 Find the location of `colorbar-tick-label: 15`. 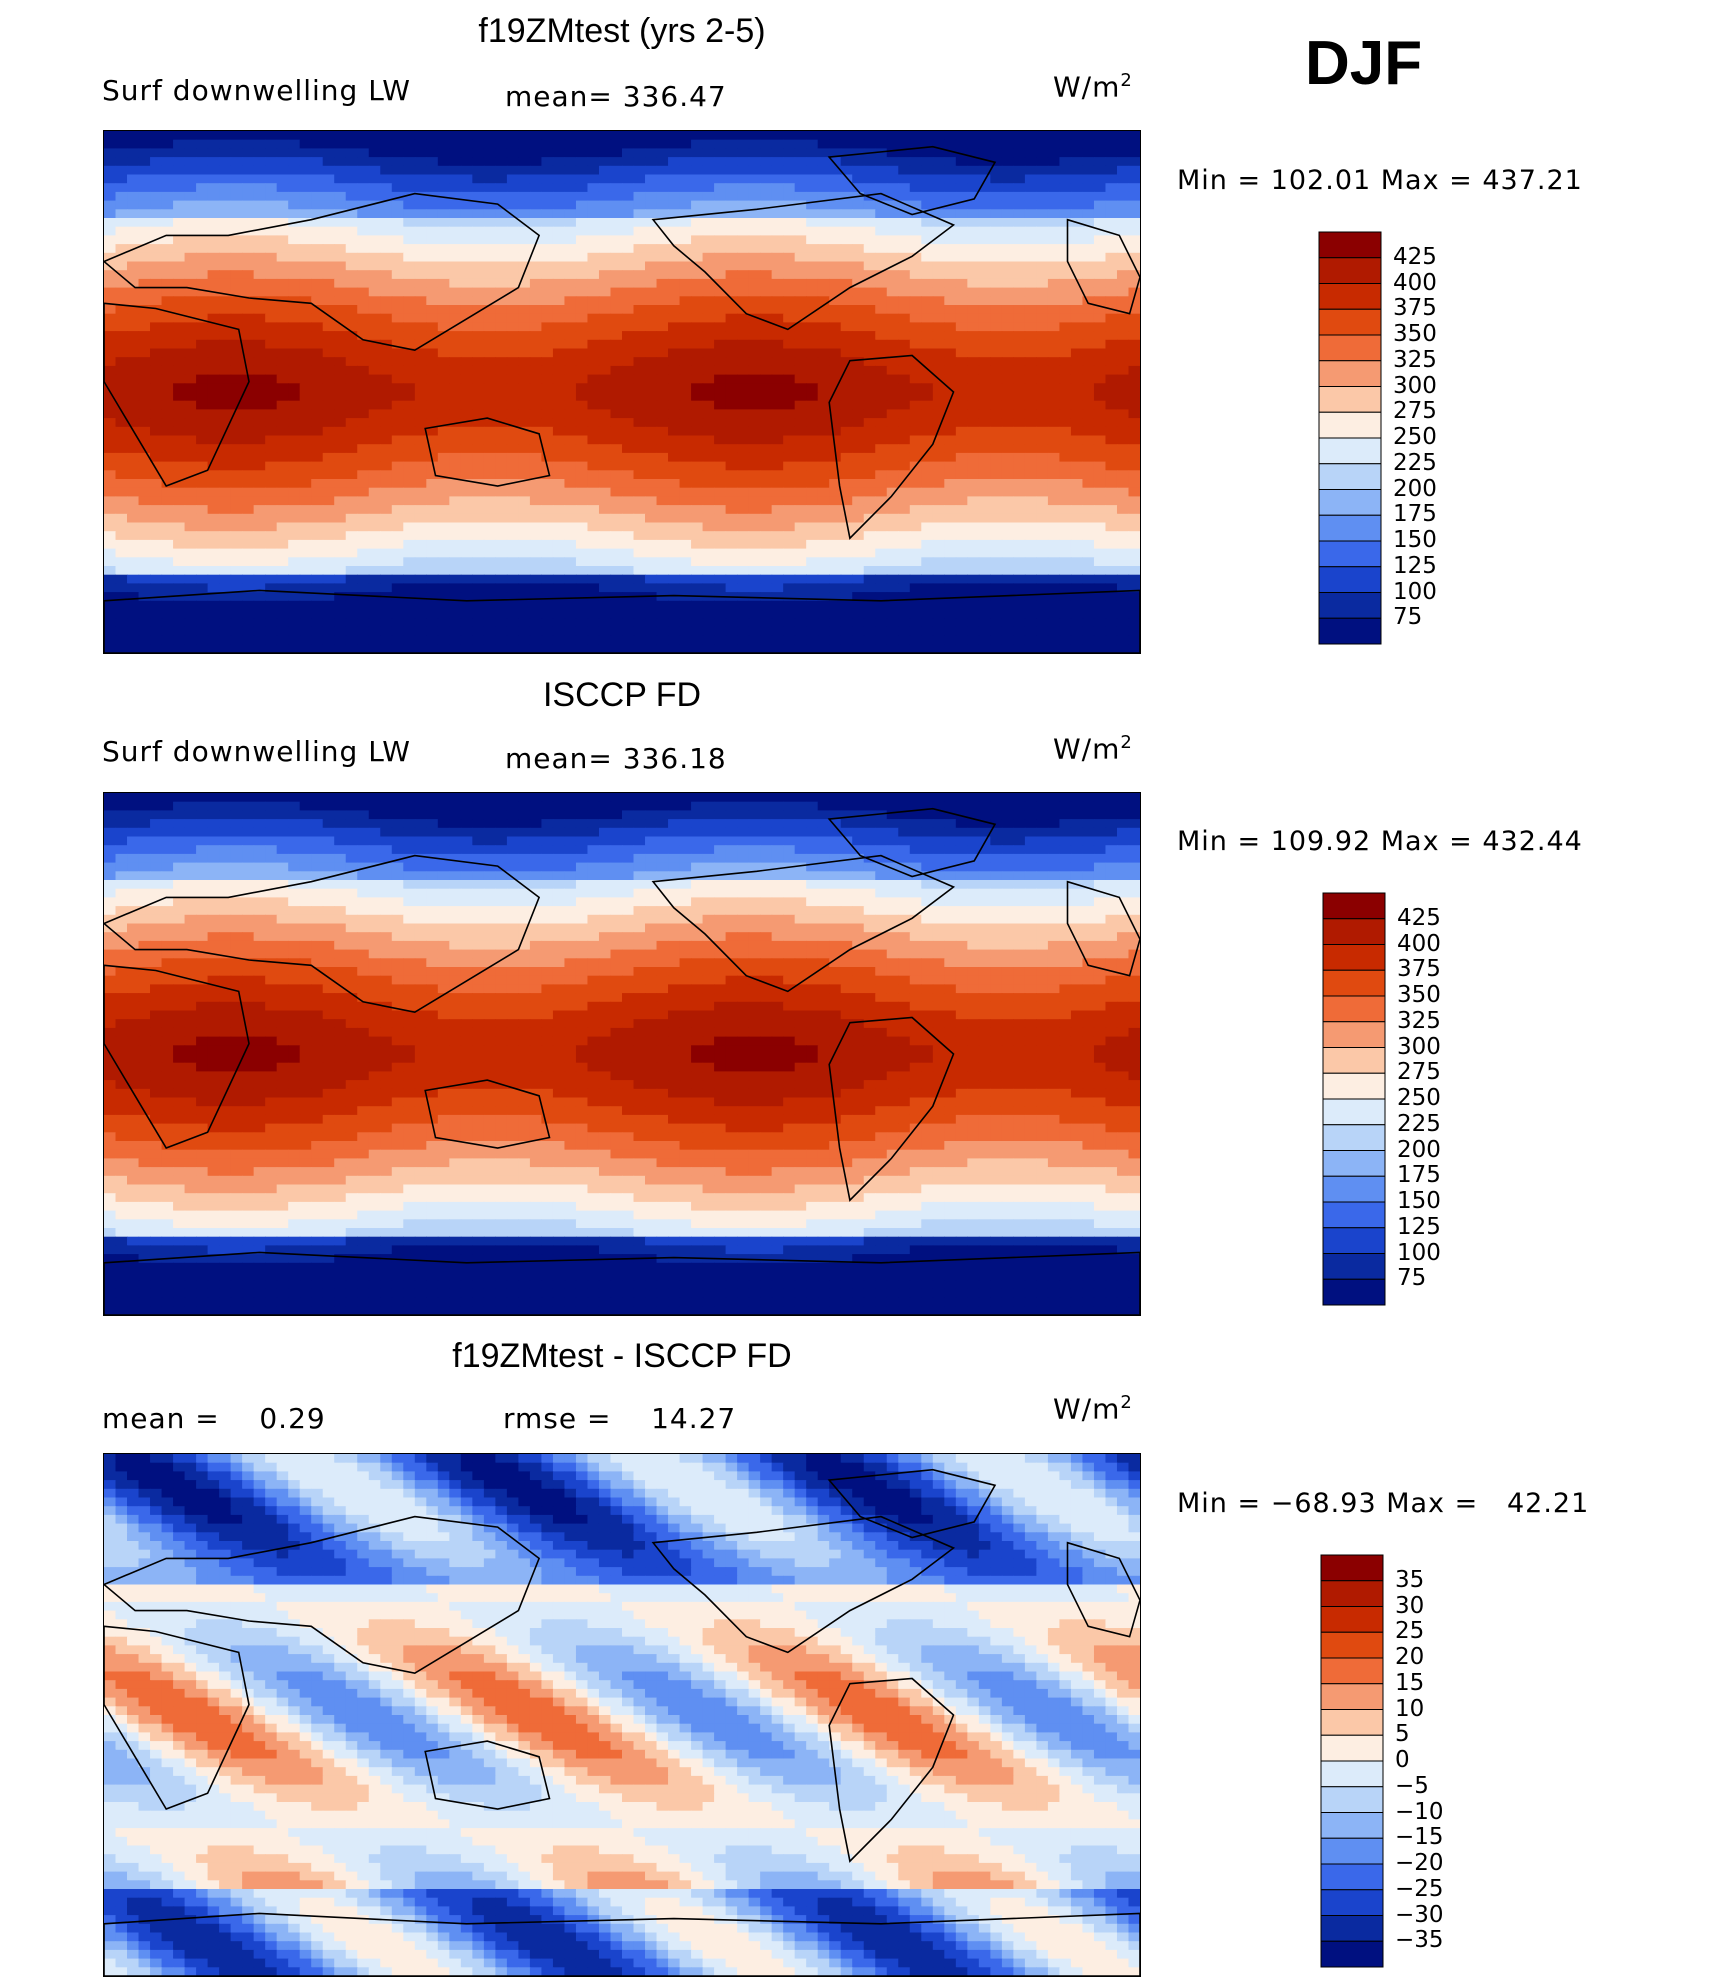

colorbar-tick-label: 15 is located at coordinates (1410, 1682).